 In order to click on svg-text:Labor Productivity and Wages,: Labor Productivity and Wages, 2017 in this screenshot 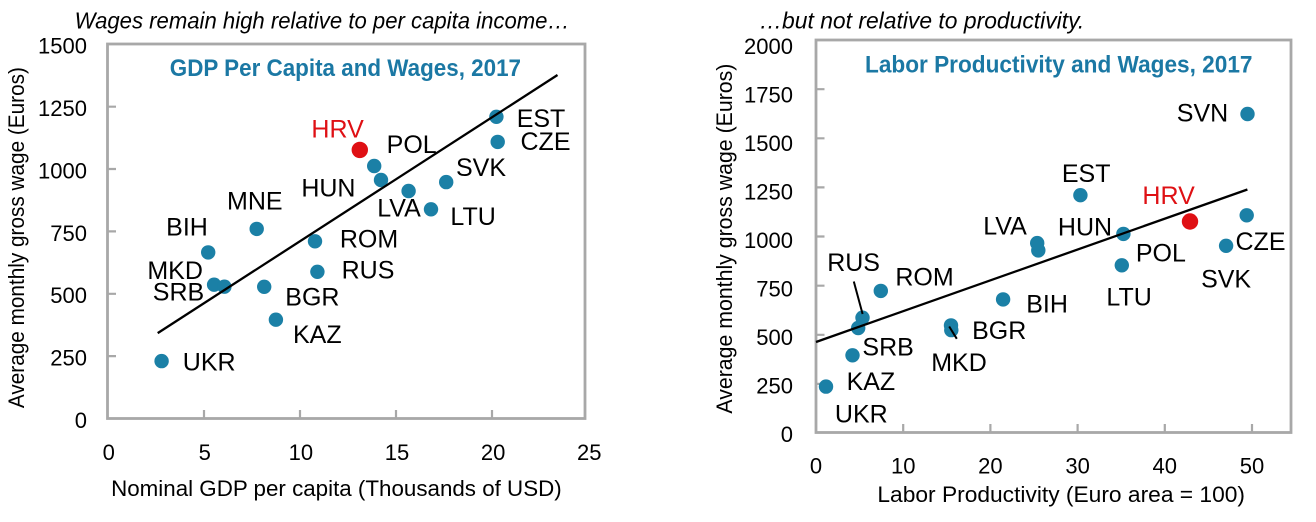, I will do `click(1059, 65)`.